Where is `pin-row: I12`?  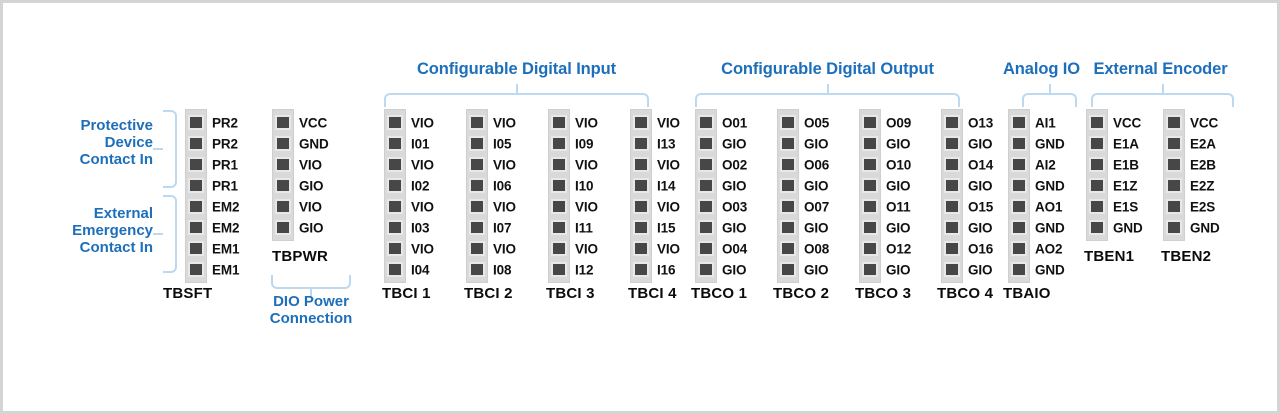
pin-row: I12 is located at coordinates (572, 269).